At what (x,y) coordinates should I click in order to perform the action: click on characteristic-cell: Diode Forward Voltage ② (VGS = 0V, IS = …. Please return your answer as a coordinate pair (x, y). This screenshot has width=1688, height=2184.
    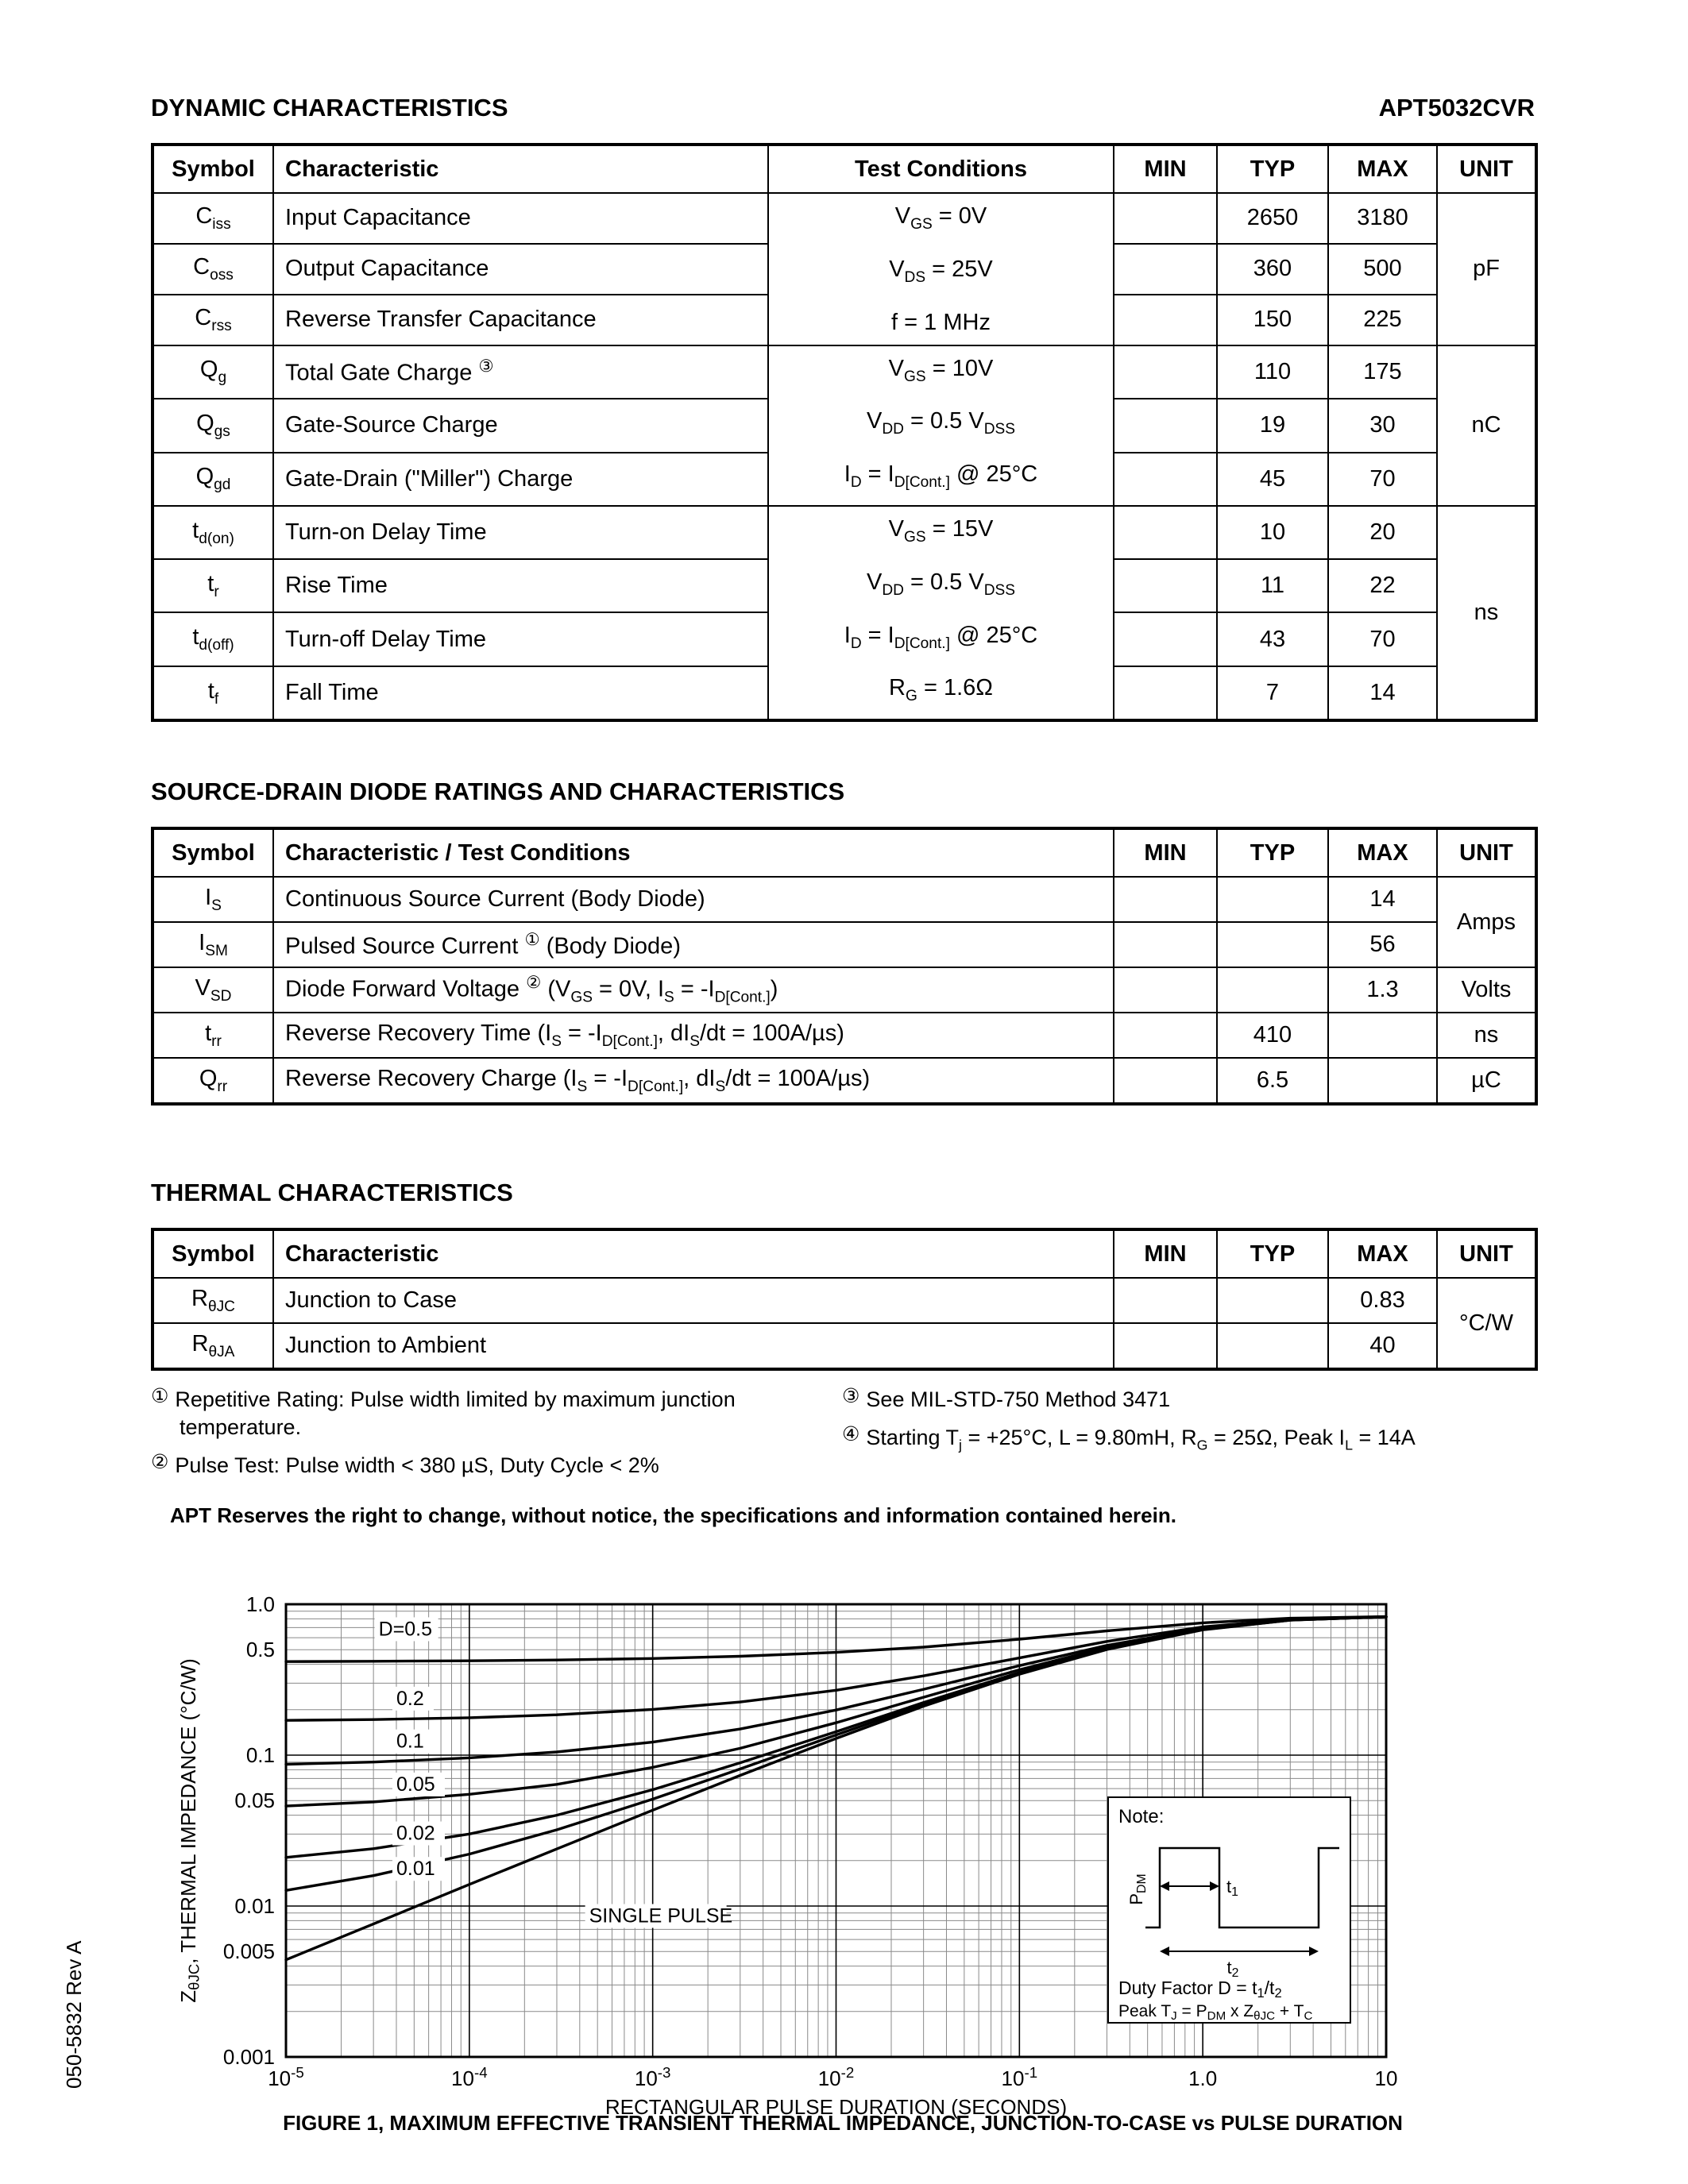
    Looking at the image, I should click on (693, 990).